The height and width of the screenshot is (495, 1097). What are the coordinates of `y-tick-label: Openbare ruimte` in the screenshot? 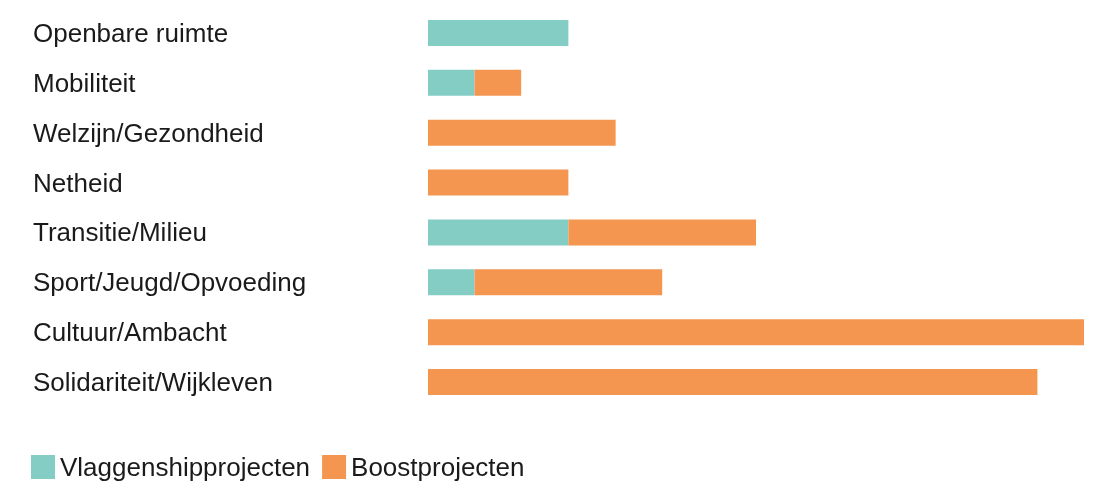 It's located at (131, 32).